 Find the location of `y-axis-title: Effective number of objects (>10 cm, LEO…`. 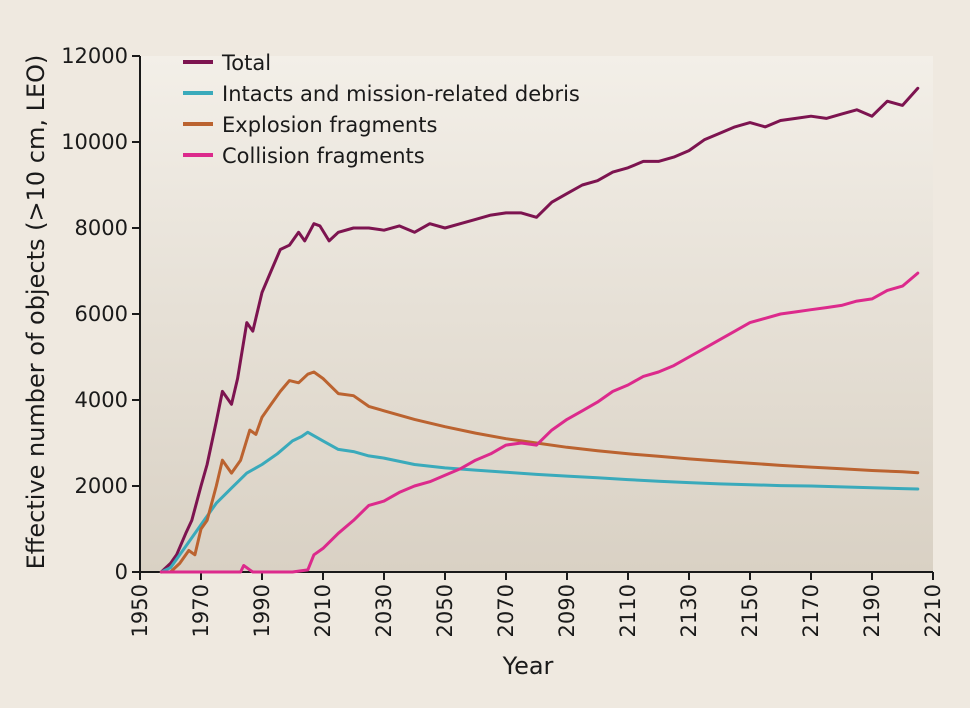

y-axis-title: Effective number of objects (>10 cm, LEO… is located at coordinates (36, 312).